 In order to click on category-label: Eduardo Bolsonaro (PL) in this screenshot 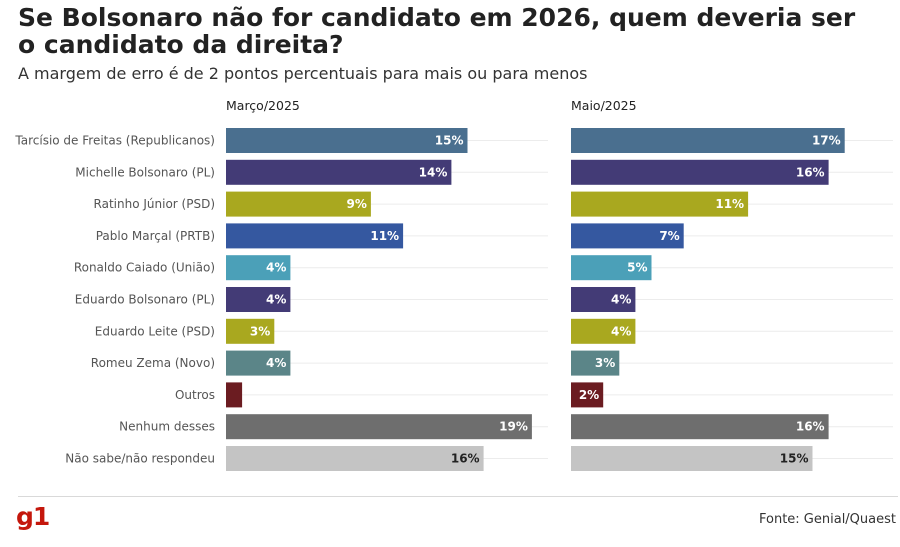, I will do `click(145, 300)`.